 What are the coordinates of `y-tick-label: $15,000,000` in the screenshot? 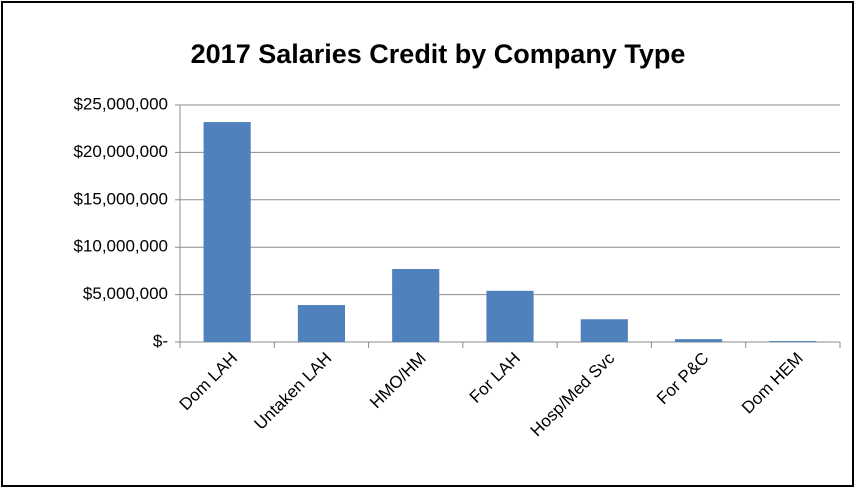 It's located at (120, 198).